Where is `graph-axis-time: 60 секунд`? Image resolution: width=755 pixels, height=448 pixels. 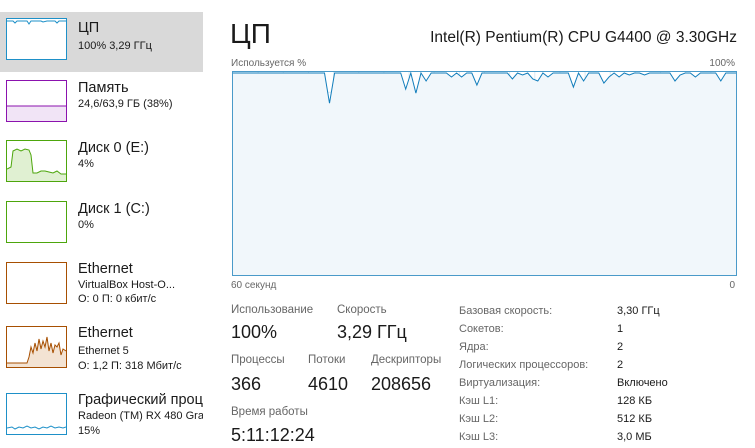 graph-axis-time: 60 секунд is located at coordinates (254, 285).